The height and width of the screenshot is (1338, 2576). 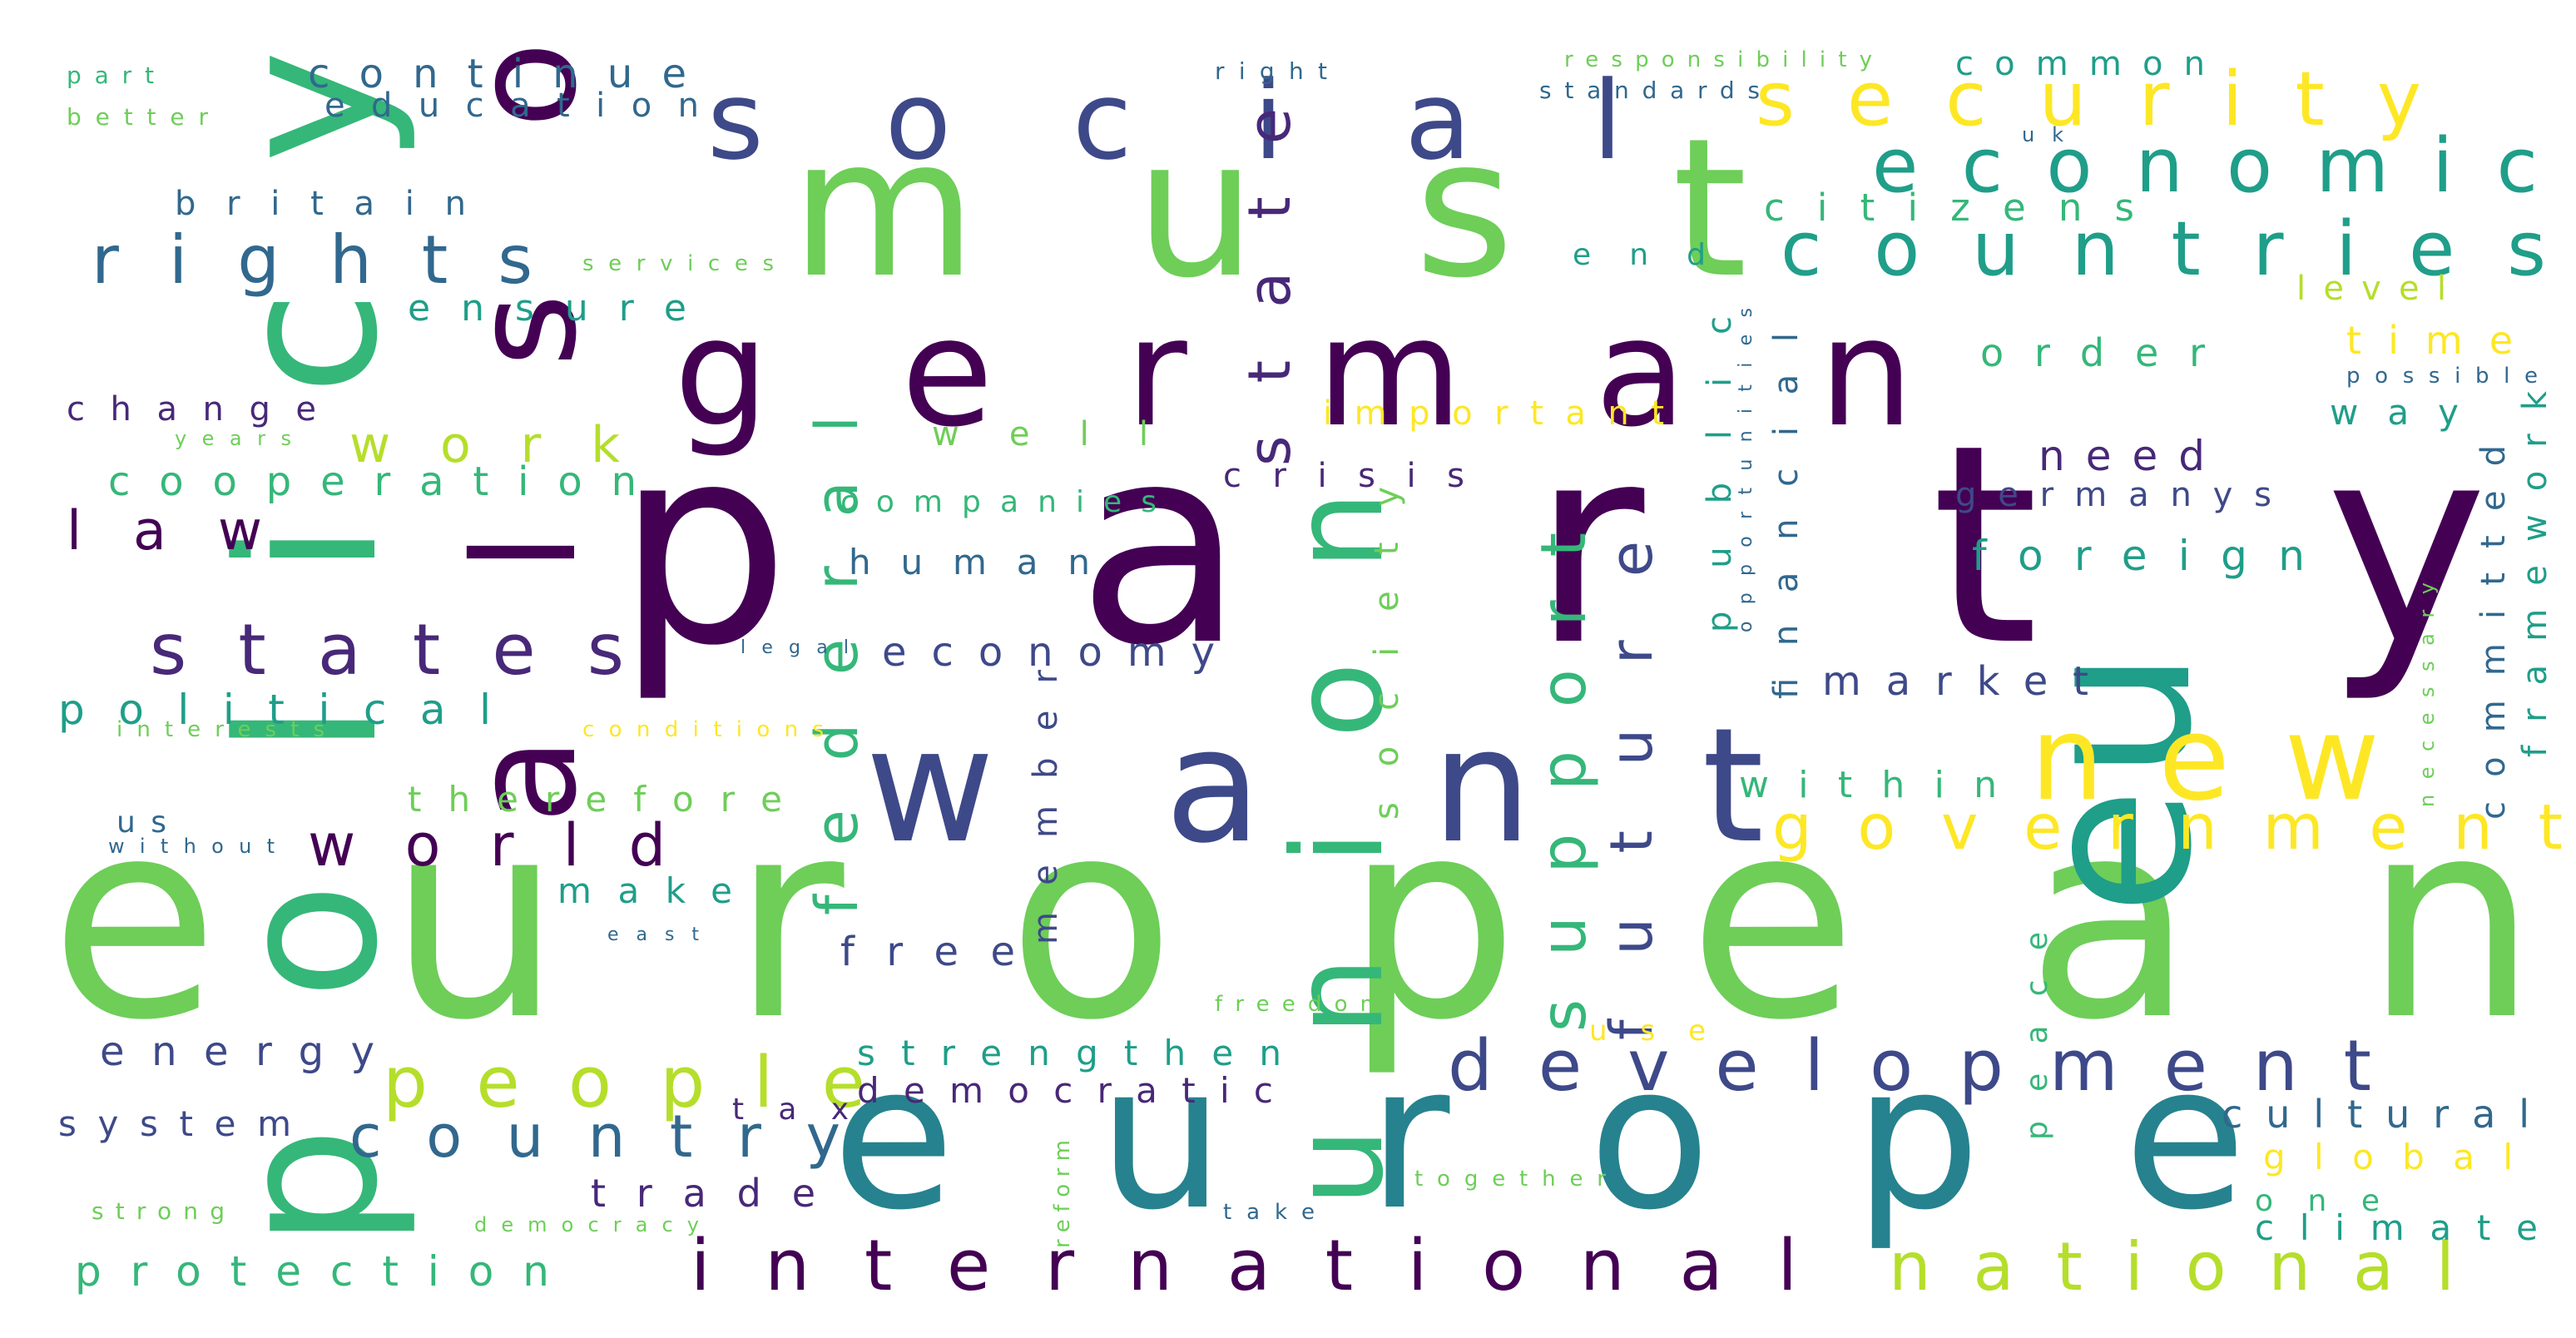 What do you see at coordinates (1718, 59) in the screenshot?
I see `word-responsibility: responsibility` at bounding box center [1718, 59].